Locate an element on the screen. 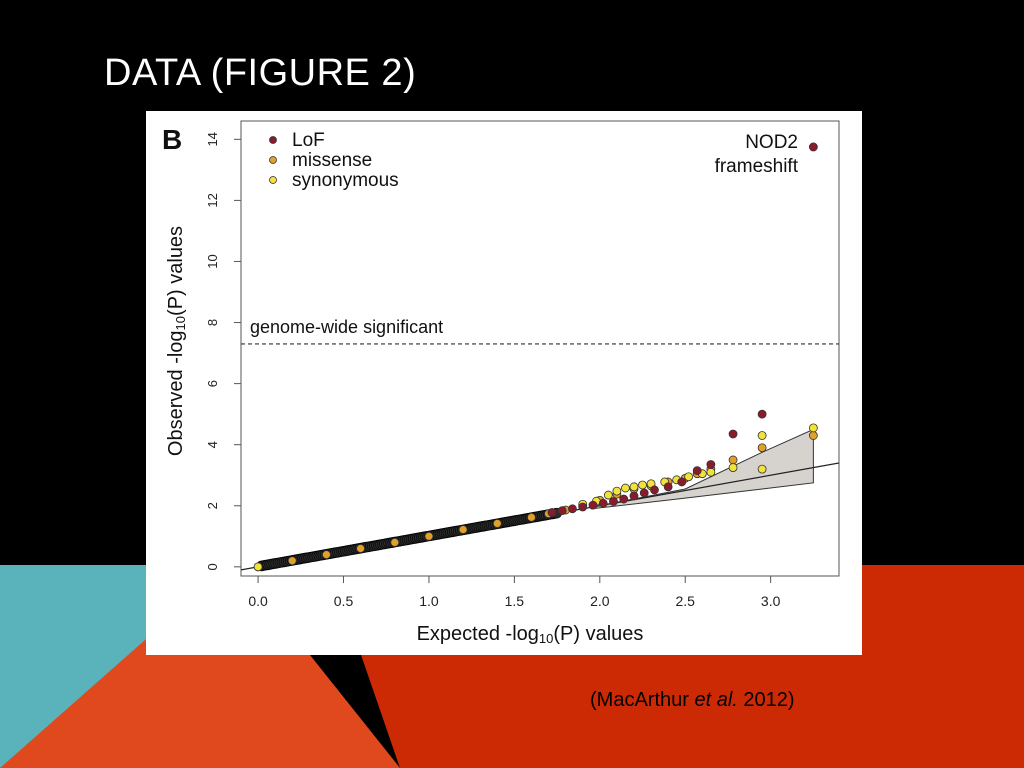  citation-suffix: 2012) is located at coordinates (766, 700).